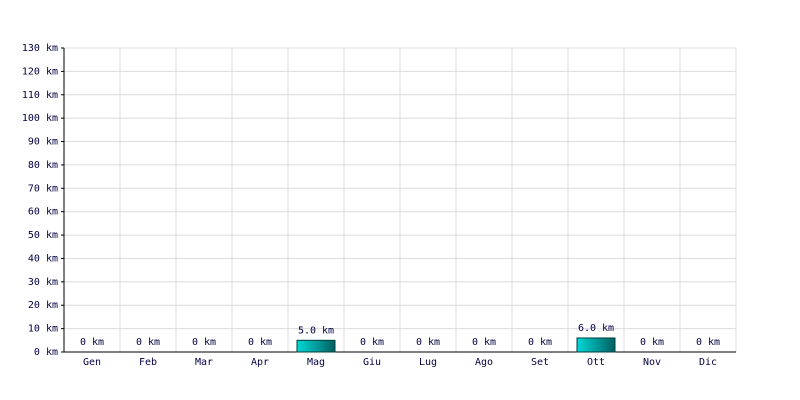 The height and width of the screenshot is (400, 800). Describe the element at coordinates (92, 362) in the screenshot. I see `x-tick-label: Gen` at that location.